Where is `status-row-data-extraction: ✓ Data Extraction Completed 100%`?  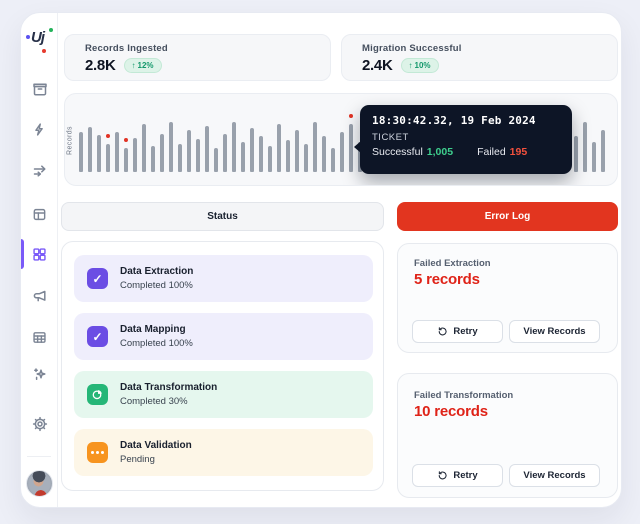
status-row-data-extraction: ✓ Data Extraction Completed 100% is located at coordinates (223, 278).